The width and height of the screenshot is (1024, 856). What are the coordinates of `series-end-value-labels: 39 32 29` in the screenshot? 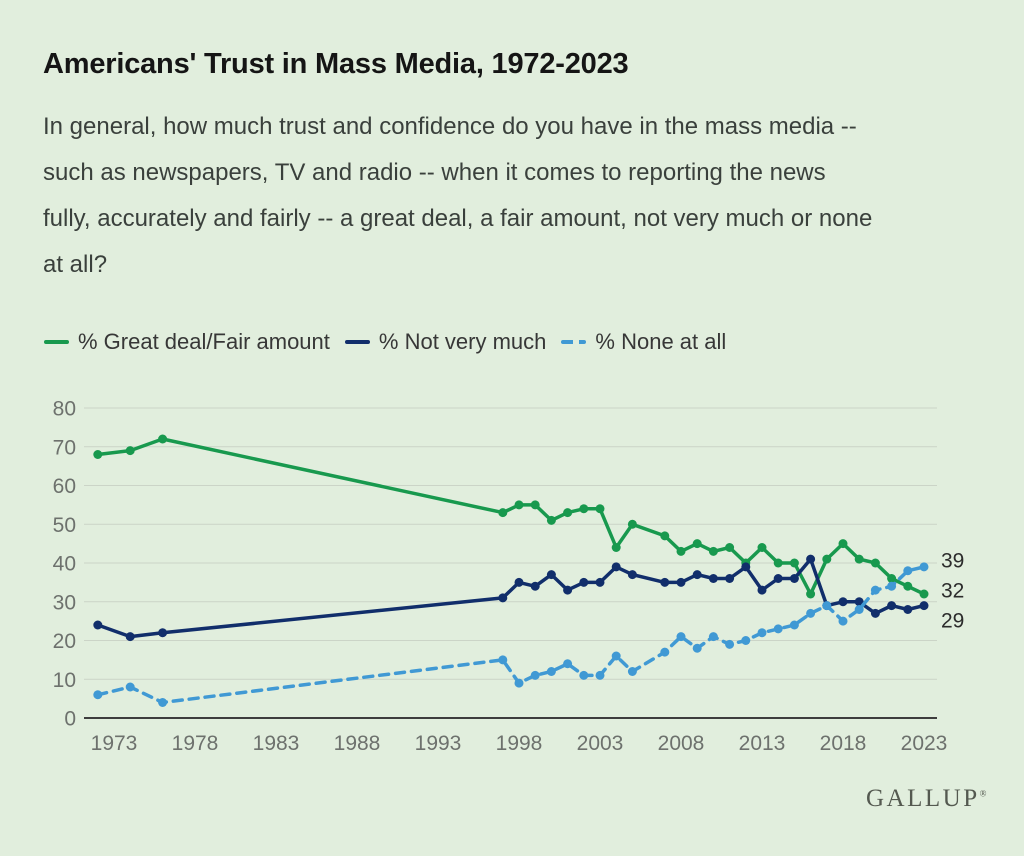 It's located at (952, 590).